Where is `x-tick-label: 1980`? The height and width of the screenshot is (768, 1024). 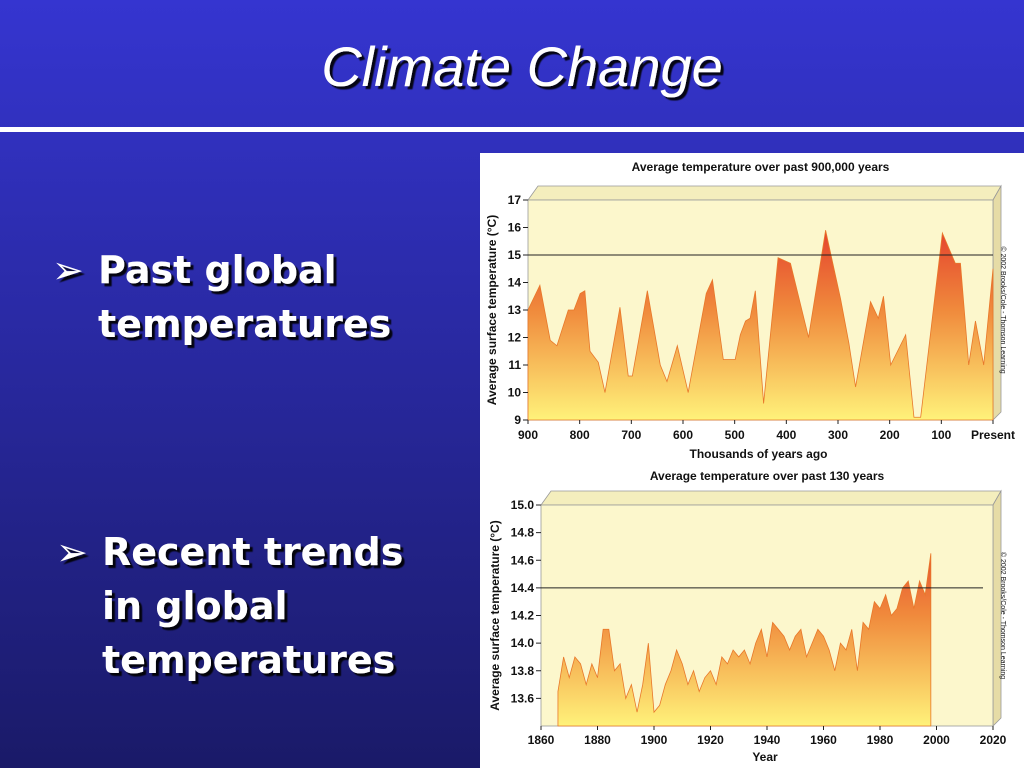 x-tick-label: 1980 is located at coordinates (880, 740).